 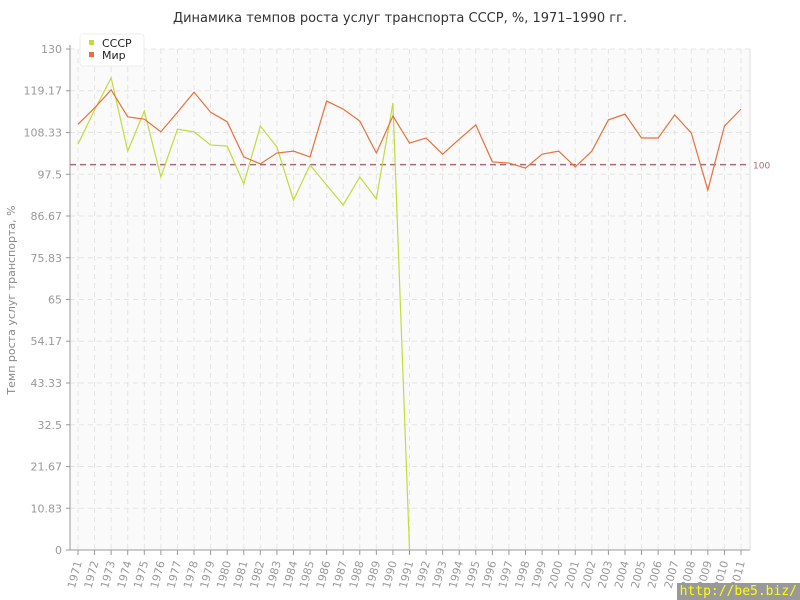 I want to click on watermark: http://be5.biz/, so click(x=738, y=591).